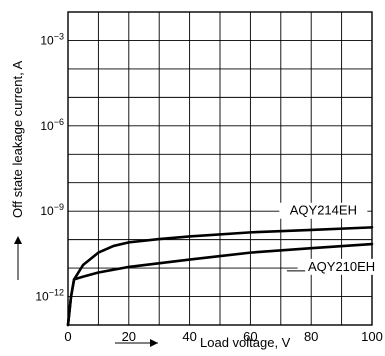 The width and height of the screenshot is (385, 356). Describe the element at coordinates (154, 343) in the screenshot. I see `x-axis-arrow-head` at that location.